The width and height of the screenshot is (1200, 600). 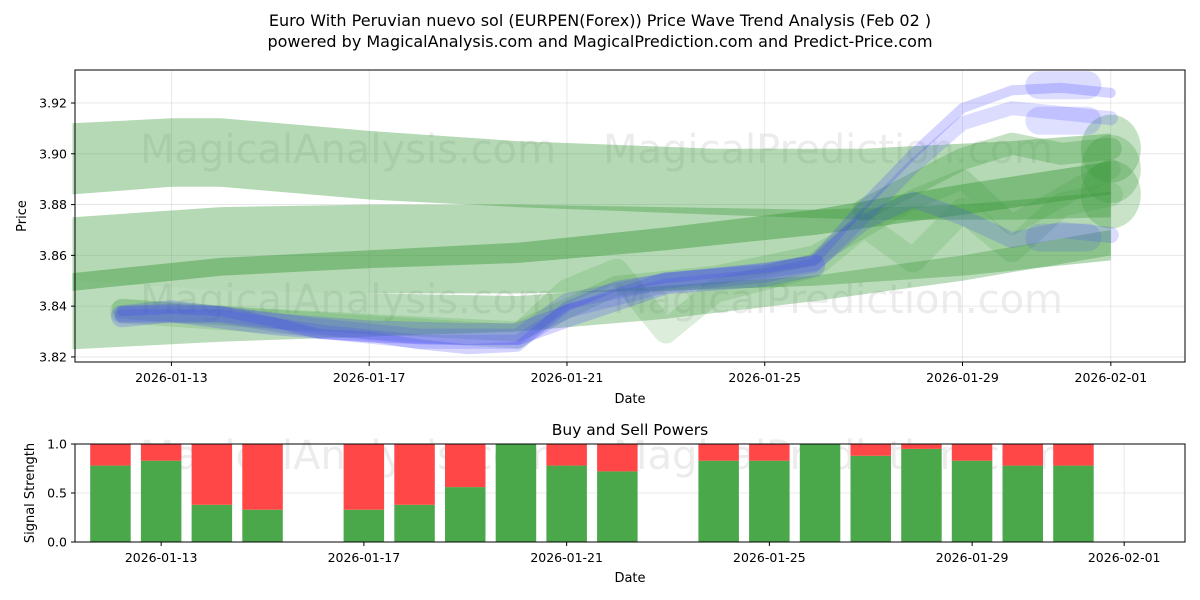 What do you see at coordinates (629, 399) in the screenshot?
I see `top-x-axis-label: Date` at bounding box center [629, 399].